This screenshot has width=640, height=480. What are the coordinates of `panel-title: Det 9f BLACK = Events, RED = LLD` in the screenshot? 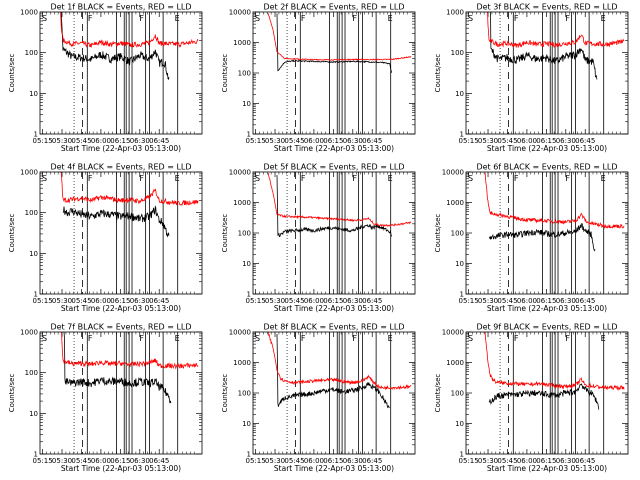 It's located at (546, 327).